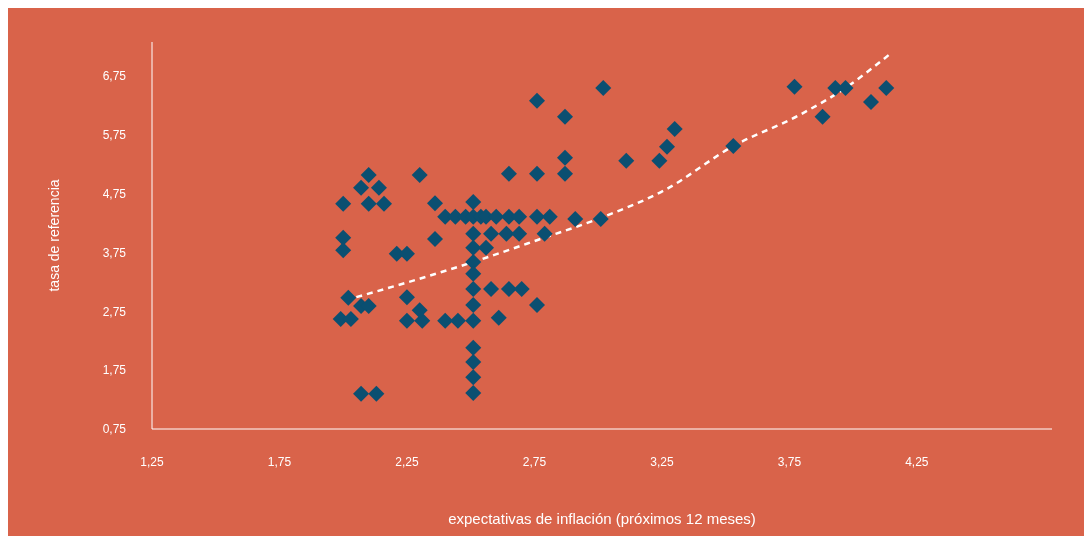  Describe the element at coordinates (917, 461) in the screenshot. I see `x-tick-label: 4,25` at that location.